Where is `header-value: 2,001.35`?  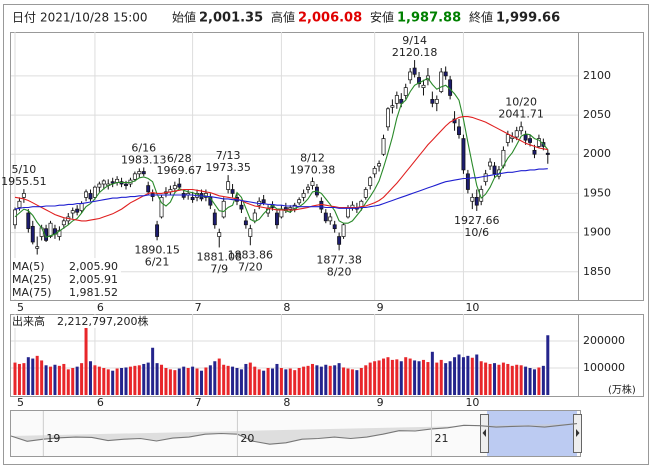 header-value: 2,001.35 is located at coordinates (231, 18).